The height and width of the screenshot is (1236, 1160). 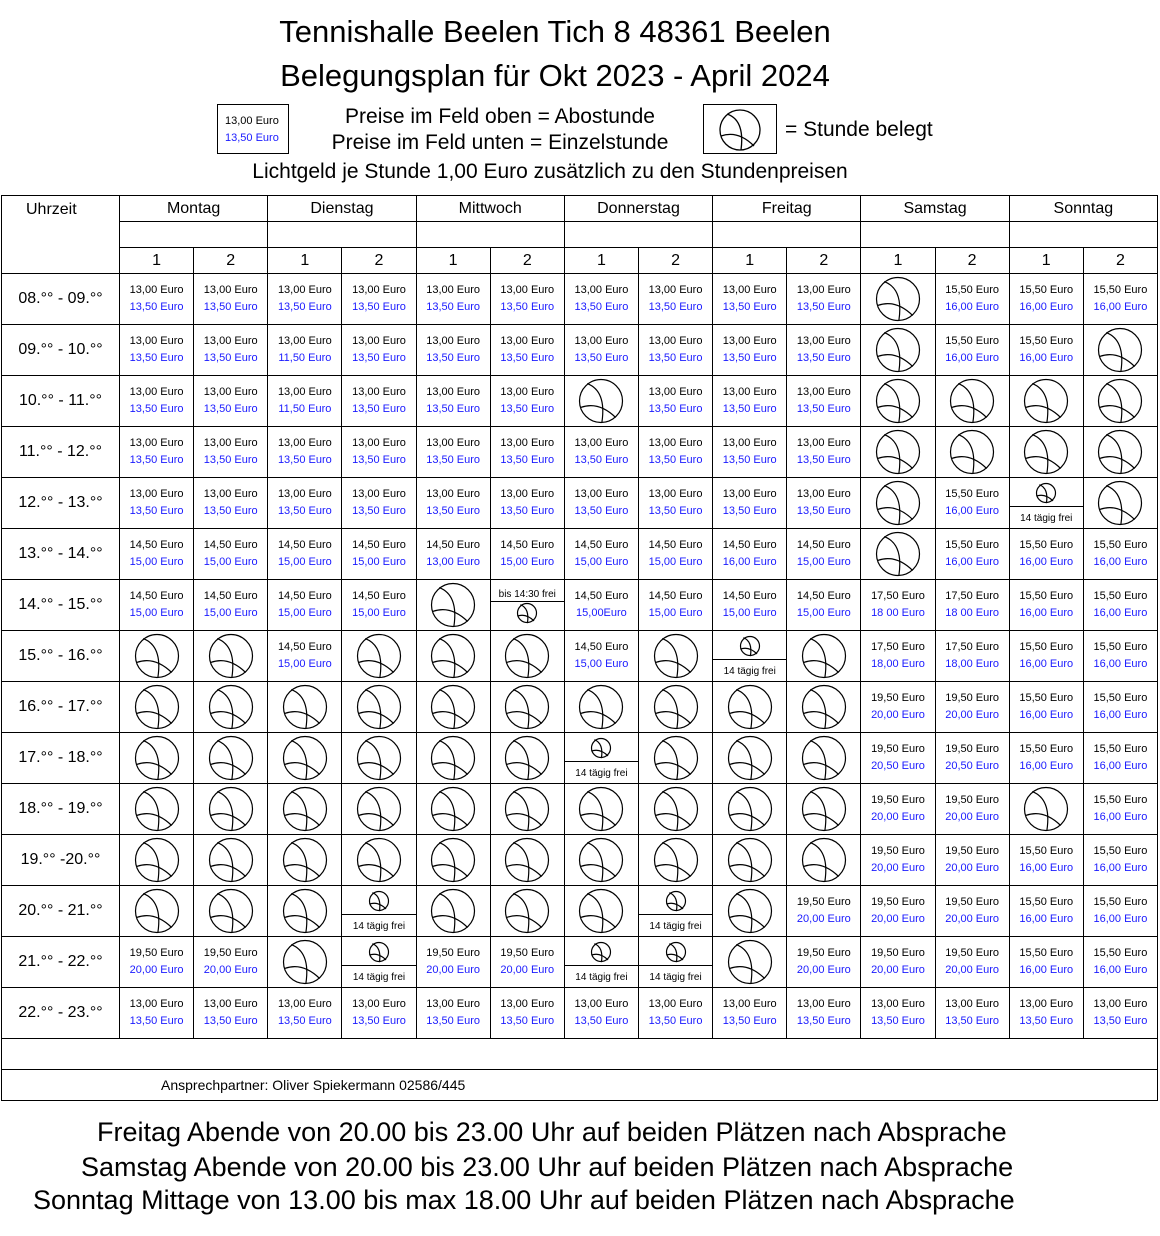 What do you see at coordinates (527, 605) in the screenshot?
I see `schedule-cell-partial: bis 14:30 frei` at bounding box center [527, 605].